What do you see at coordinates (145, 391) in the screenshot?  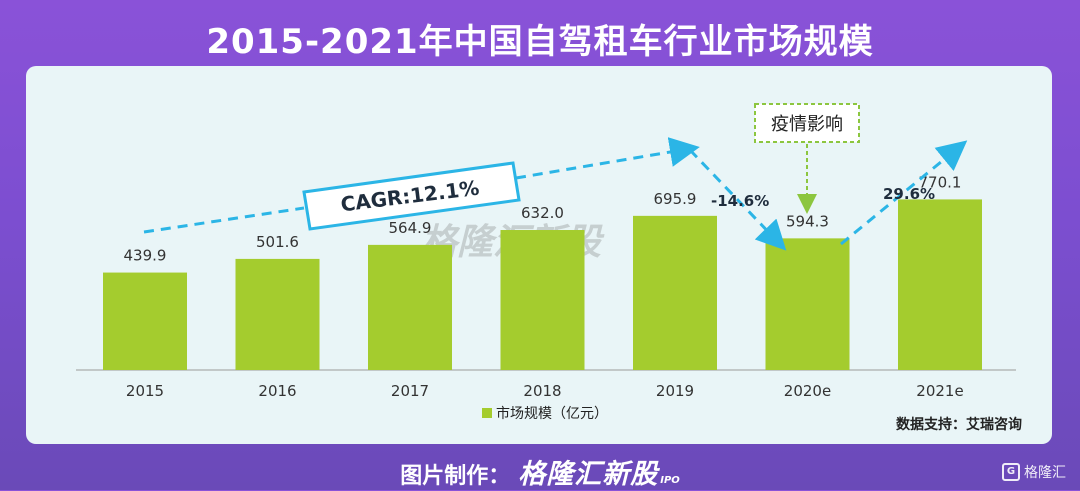 I see `x-tick-label: 2015` at bounding box center [145, 391].